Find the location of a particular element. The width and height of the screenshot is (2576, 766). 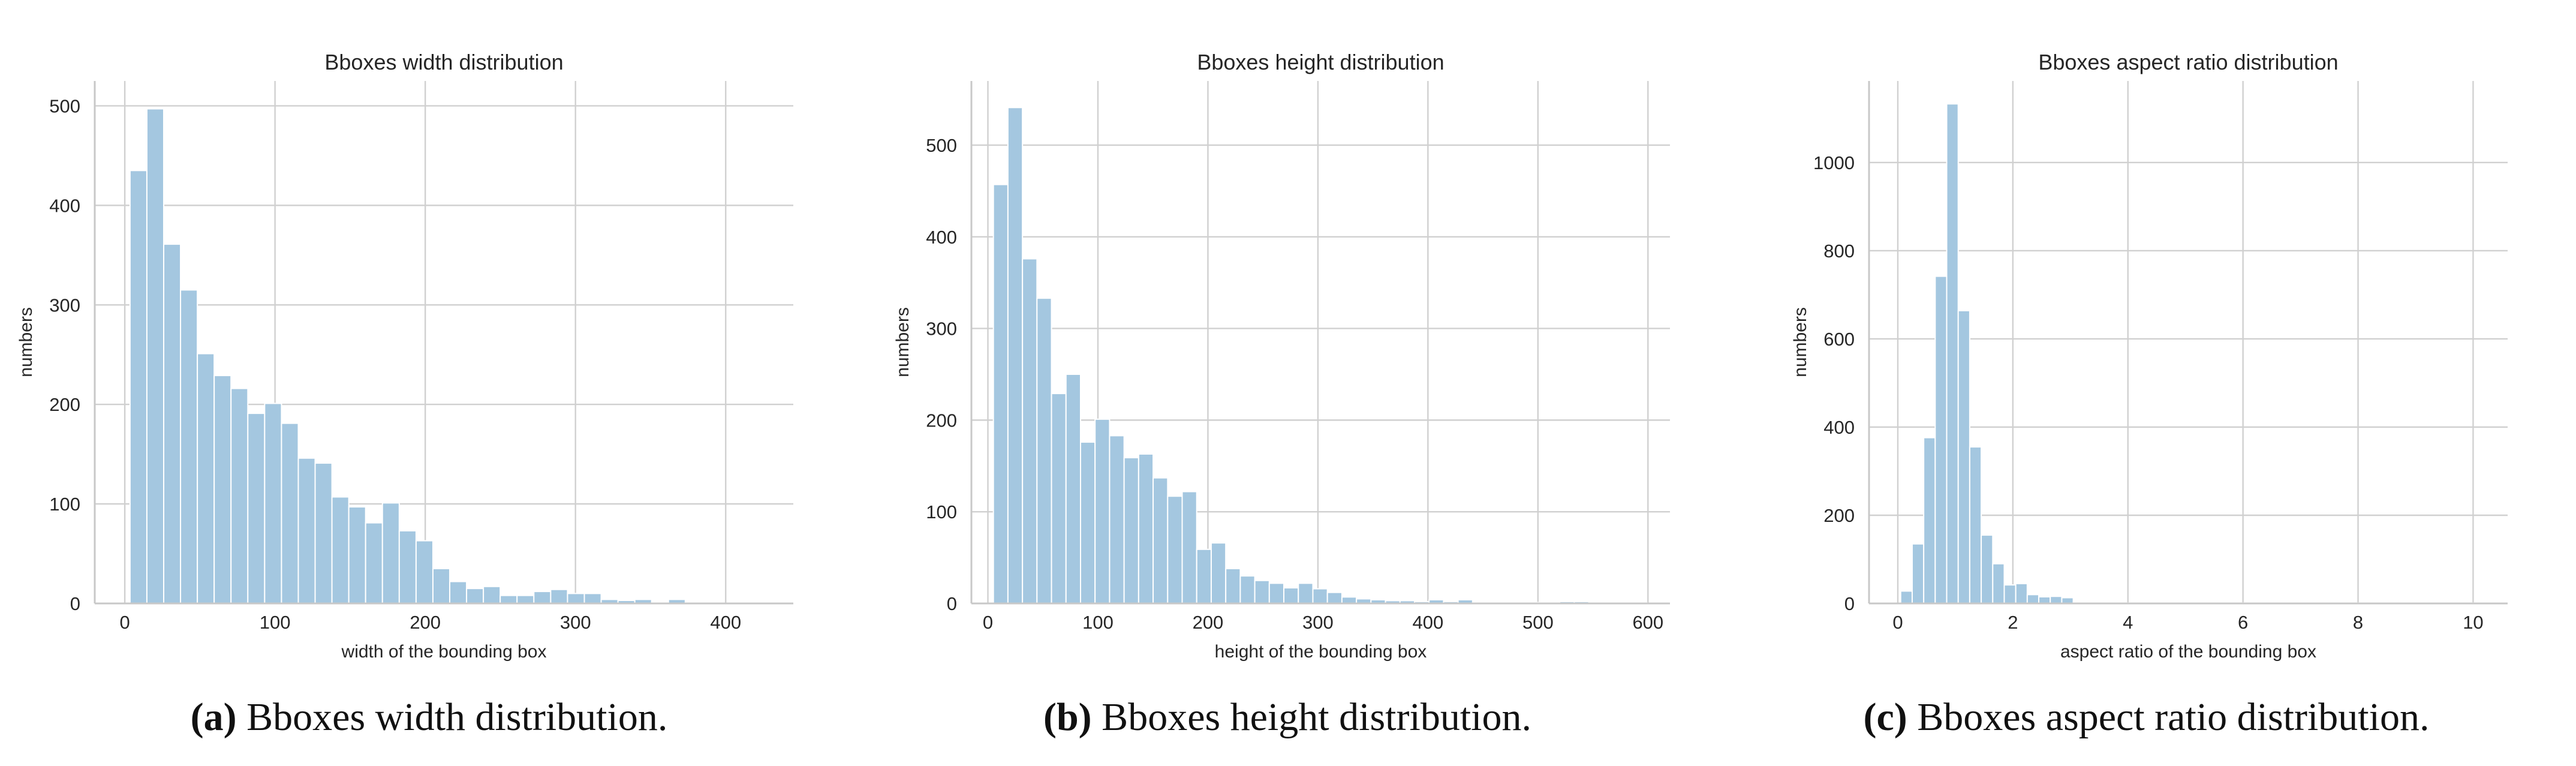

chart-title: Bboxes width distribution is located at coordinates (444, 62).